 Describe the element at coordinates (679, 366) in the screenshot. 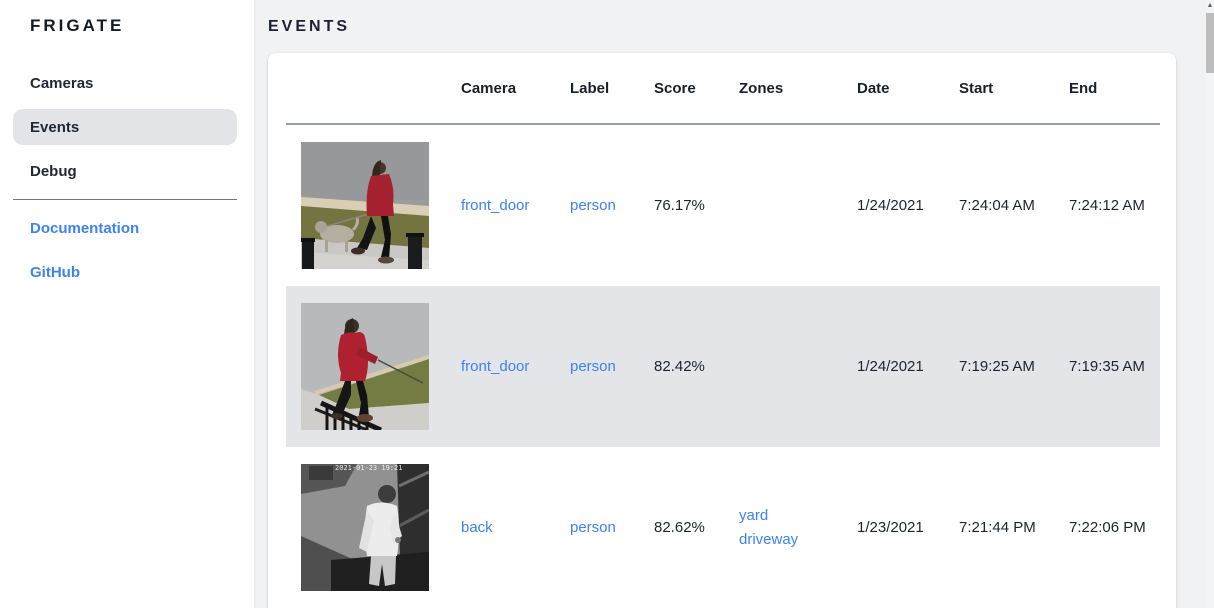

I see `score-cell: 82.42%` at that location.